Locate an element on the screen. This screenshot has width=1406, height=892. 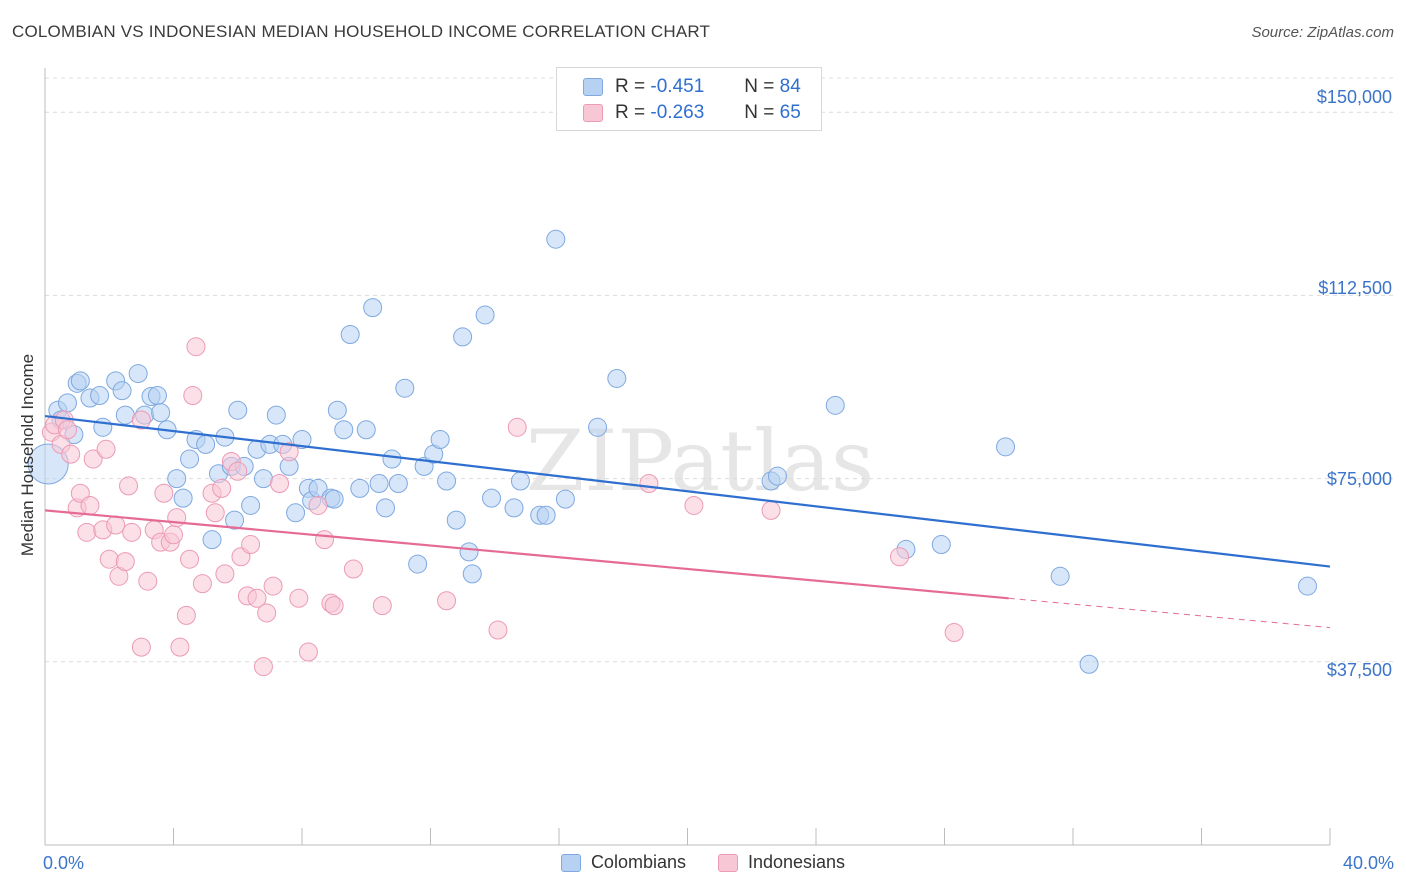
legend-row-colombians: R = -0.451 N = 84 is located at coordinates (692, 87).